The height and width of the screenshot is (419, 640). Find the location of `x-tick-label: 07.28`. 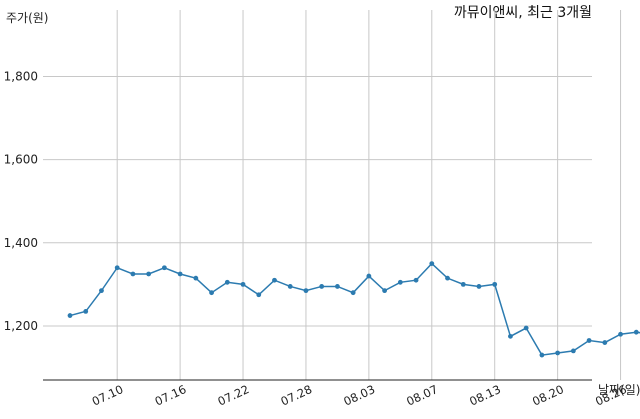

x-tick-label: 07.28 is located at coordinates (296, 395).